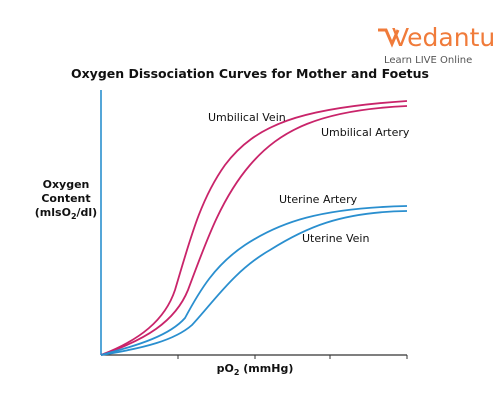 Image resolution: width=500 pixels, height=401 pixels. I want to click on curve-label: Umbilical Artery, so click(365, 132).